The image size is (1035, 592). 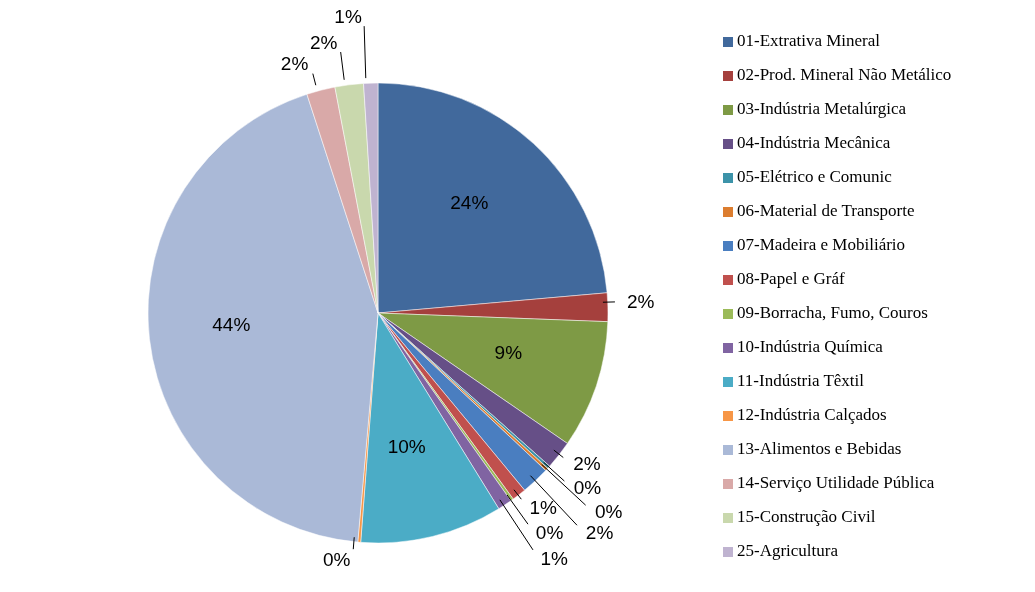 What do you see at coordinates (791, 278) in the screenshot?
I see `legend-label: 08-Papel e Gráf` at bounding box center [791, 278].